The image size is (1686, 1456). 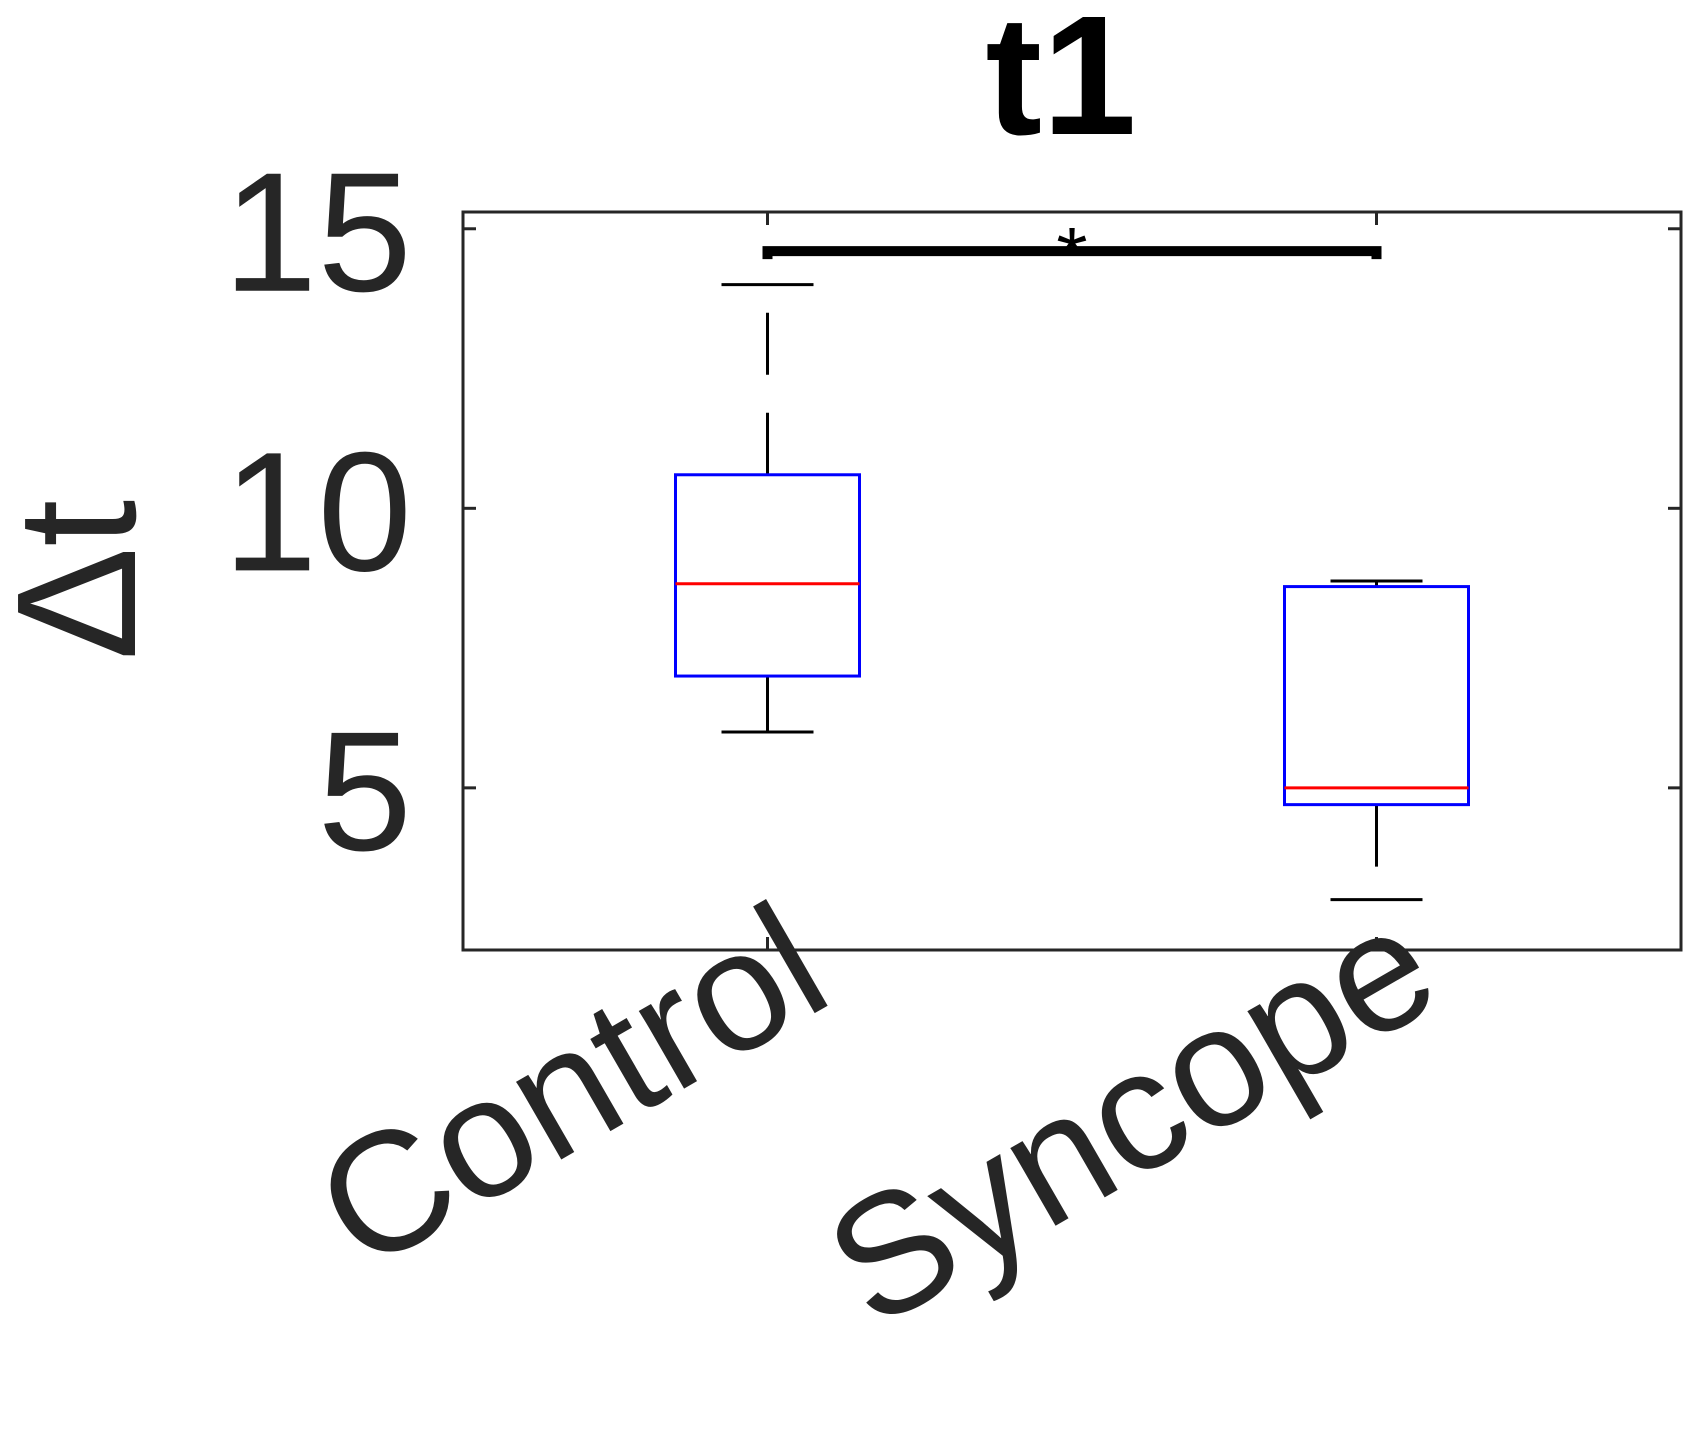 I want to click on y-tick-label: 5, so click(x=364, y=792).